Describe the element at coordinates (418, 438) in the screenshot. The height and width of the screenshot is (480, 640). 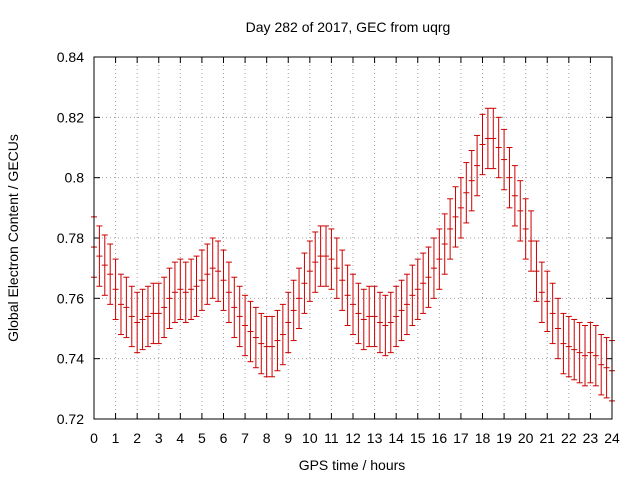
I see `x-tick-label: 15` at that location.